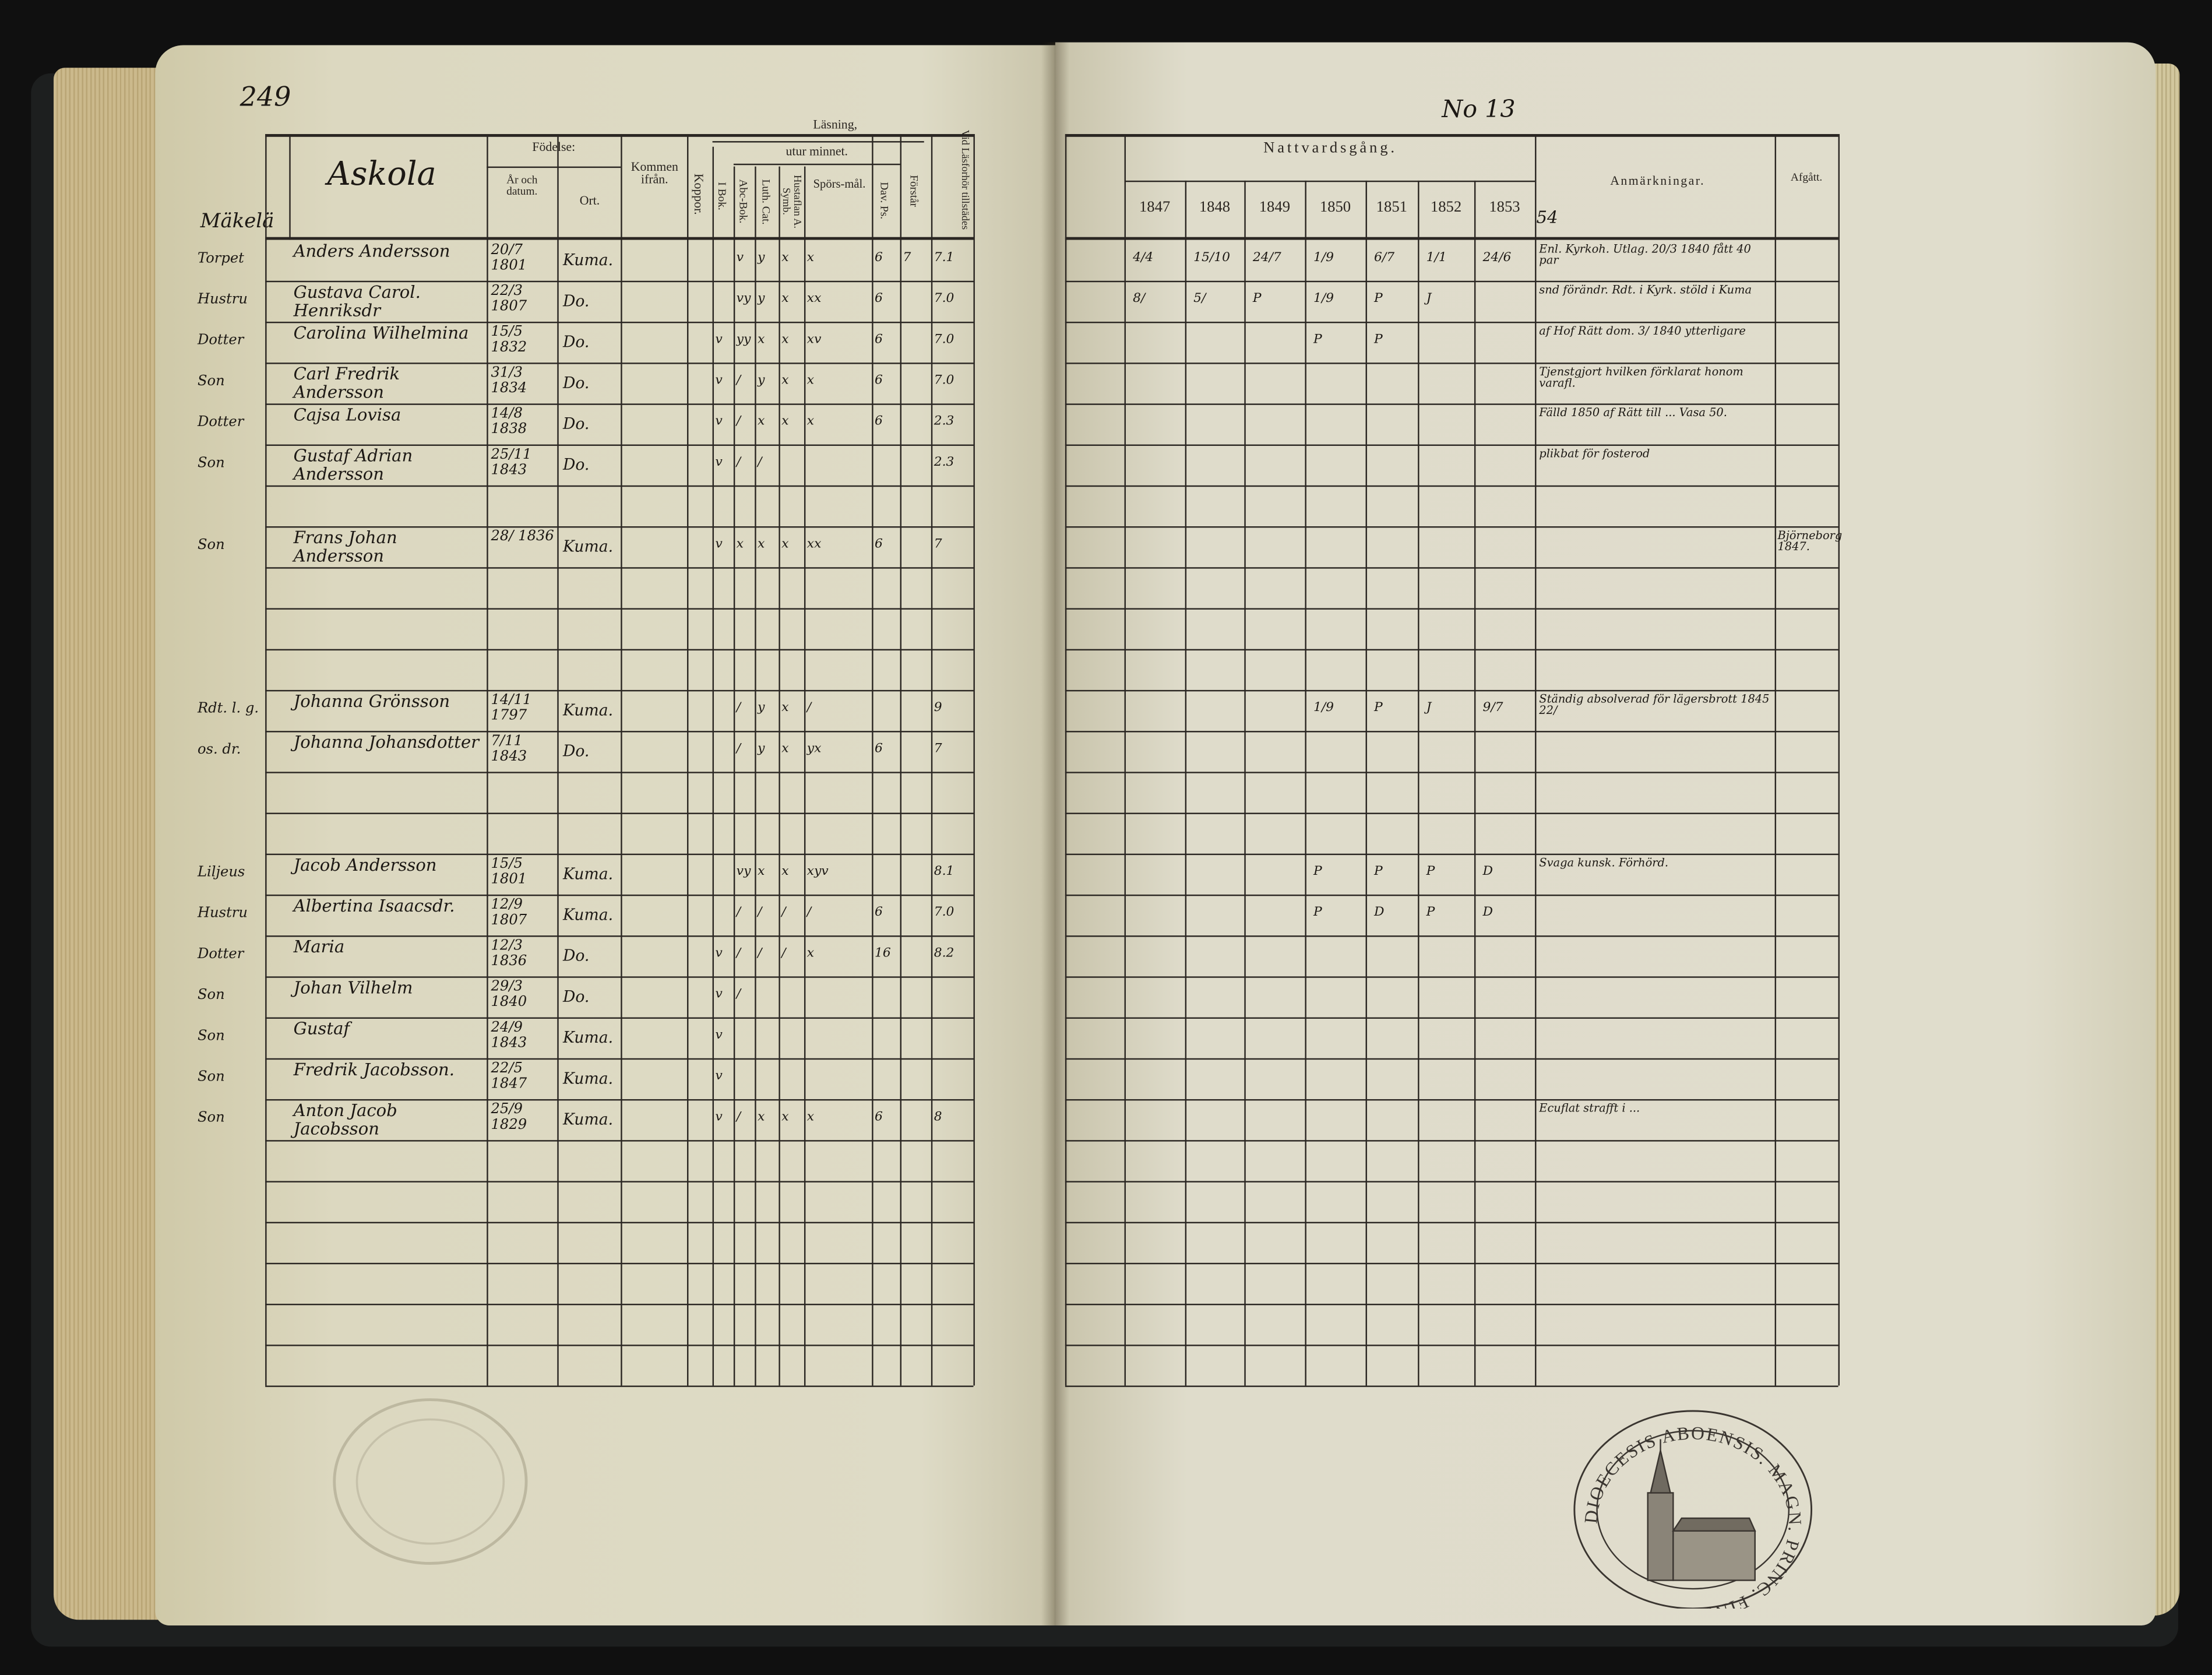 The width and height of the screenshot is (2212, 1675). Describe the element at coordinates (509, 298) in the screenshot. I see `birth-date: 22/3 1807` at that location.